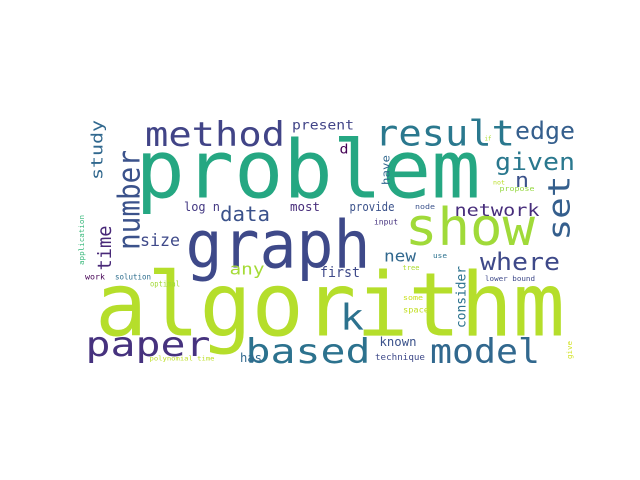 Image resolution: width=640 pixels, height=480 pixels. Describe the element at coordinates (462, 297) in the screenshot. I see `word: consider` at that location.